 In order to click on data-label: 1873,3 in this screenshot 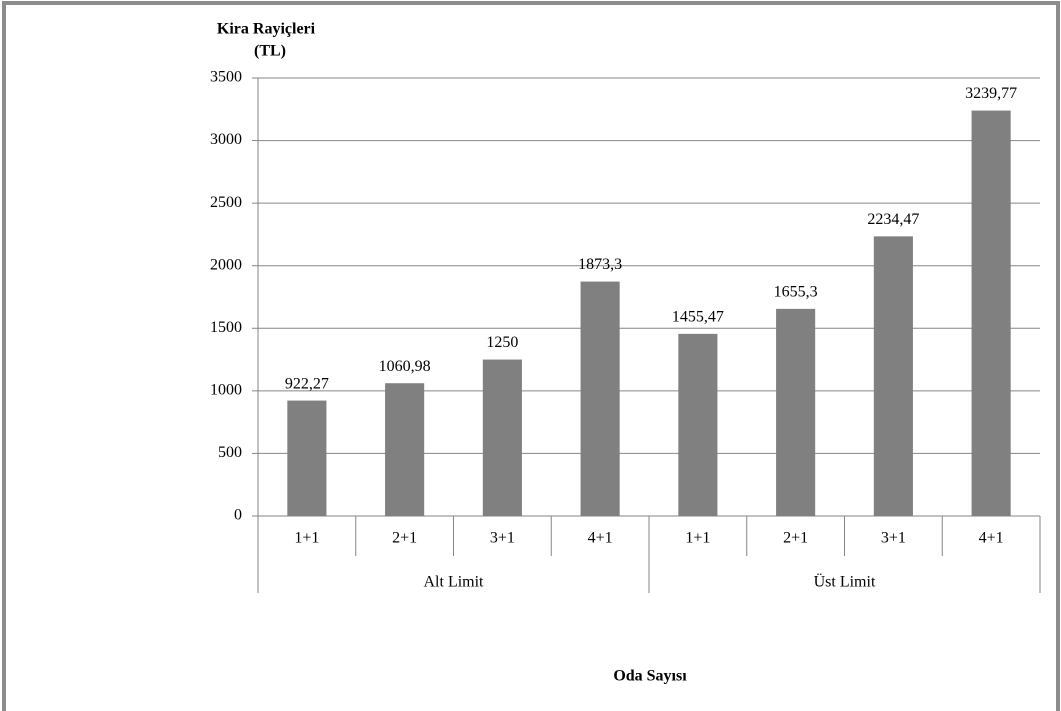, I will do `click(600, 264)`.